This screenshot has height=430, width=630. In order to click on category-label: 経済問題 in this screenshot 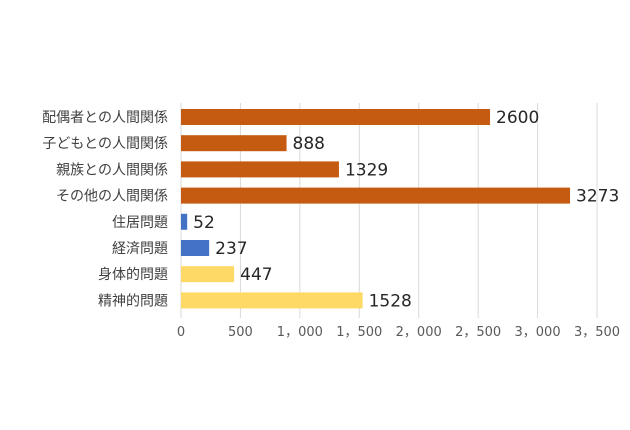, I will do `click(140, 249)`.